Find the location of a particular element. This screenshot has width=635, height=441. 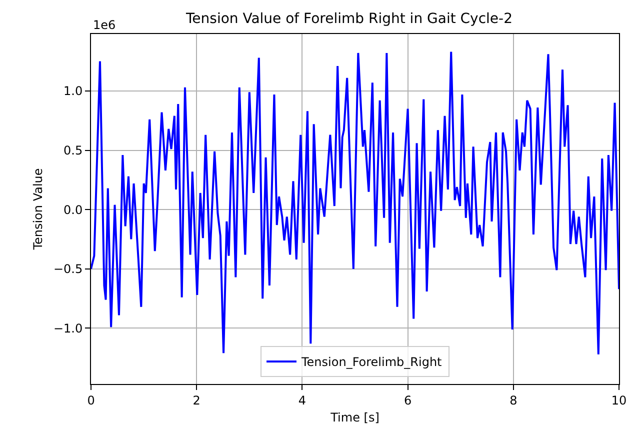

x-tick-label: 2 is located at coordinates (196, 400).